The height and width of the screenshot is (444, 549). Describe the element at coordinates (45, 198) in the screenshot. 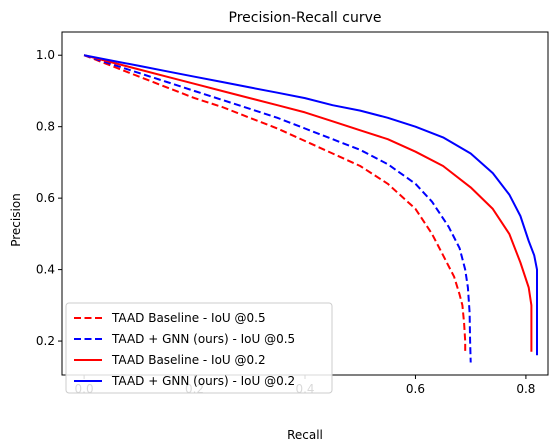

I see `y-tick-label: 0.6` at that location.